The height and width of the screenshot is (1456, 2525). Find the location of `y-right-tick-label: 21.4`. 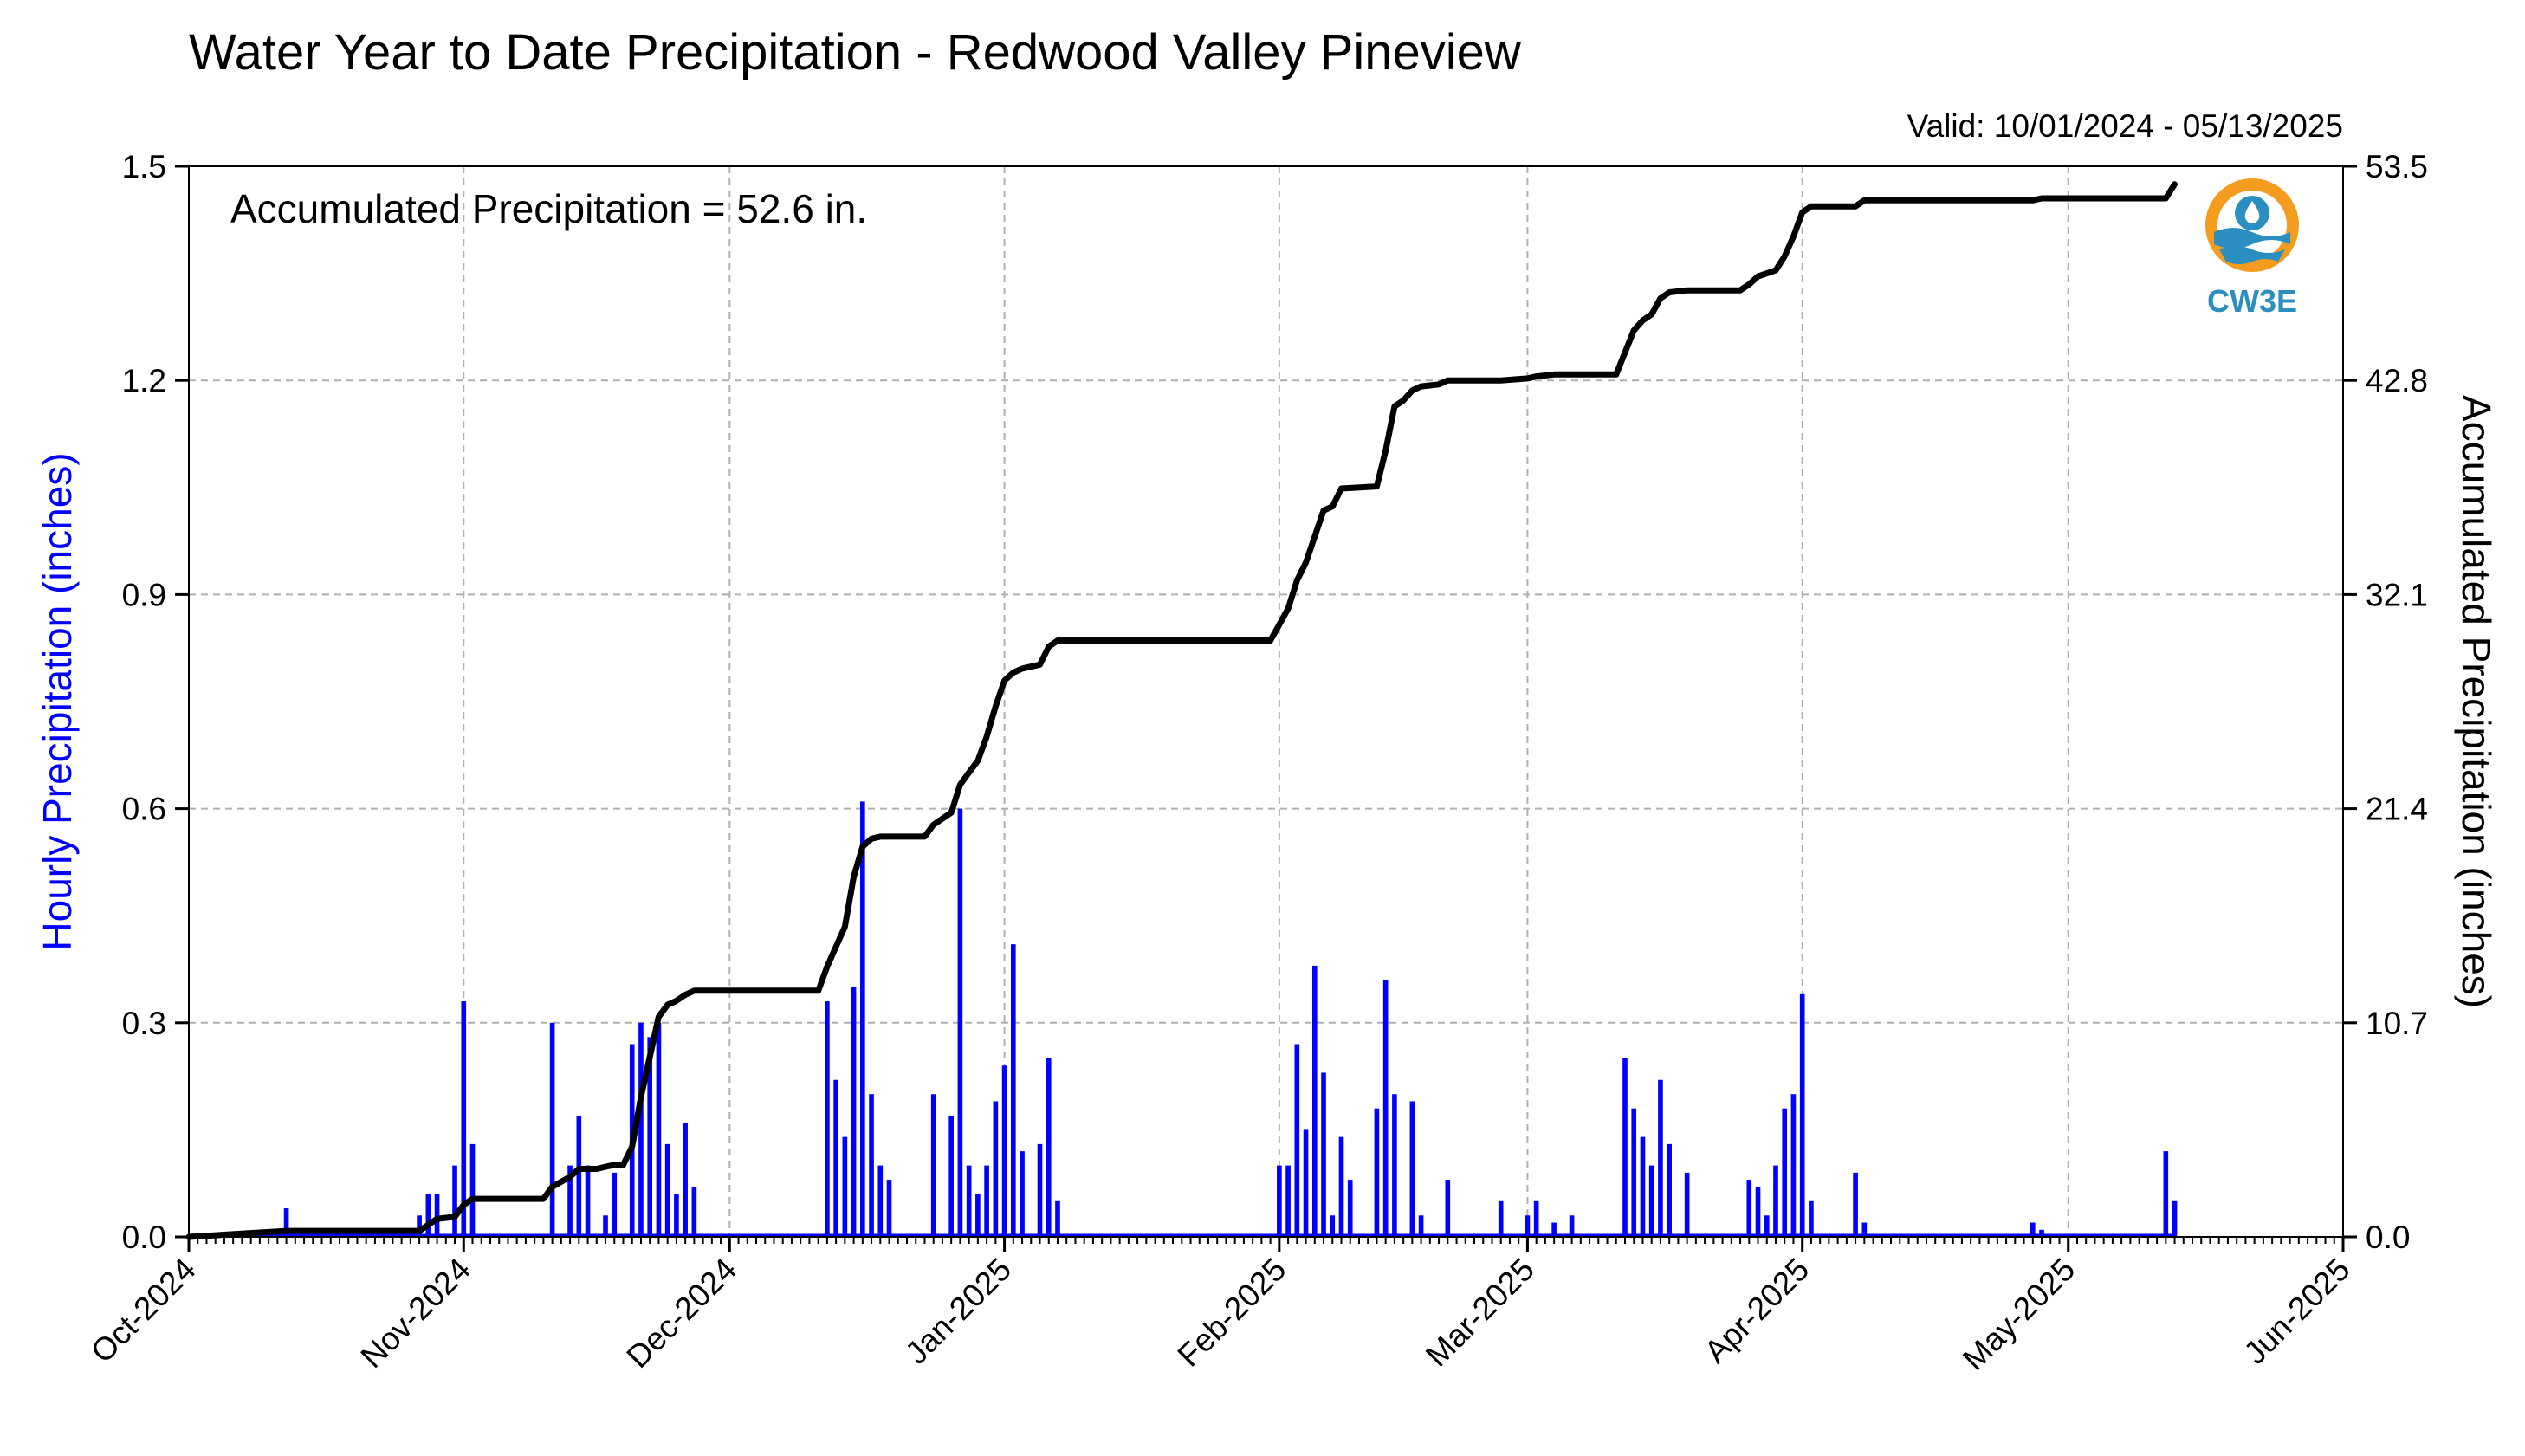

y-right-tick-label: 21.4 is located at coordinates (2397, 809).